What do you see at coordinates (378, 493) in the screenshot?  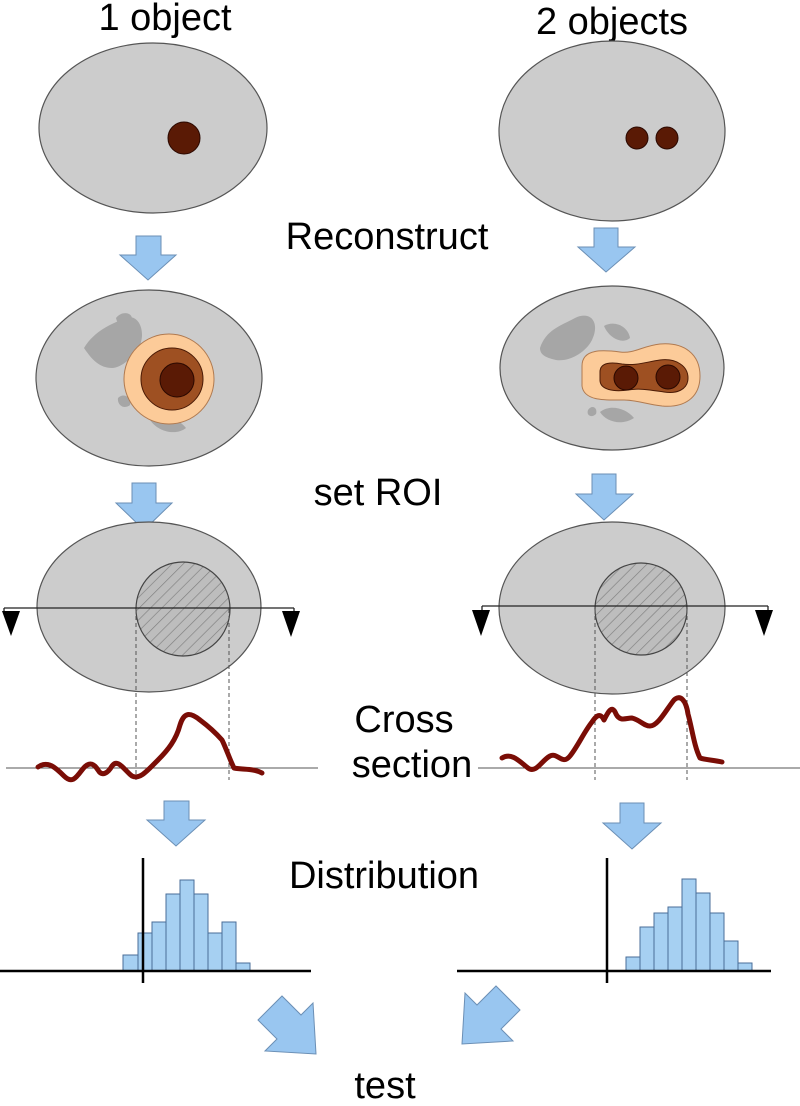 I see `set-roi-label: set ROI` at bounding box center [378, 493].